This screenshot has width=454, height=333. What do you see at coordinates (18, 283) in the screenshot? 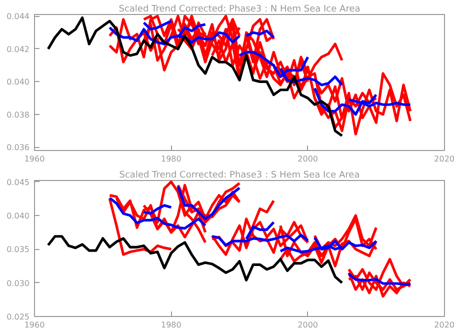
I see `y-tick-label: 0.030` at bounding box center [18, 283].